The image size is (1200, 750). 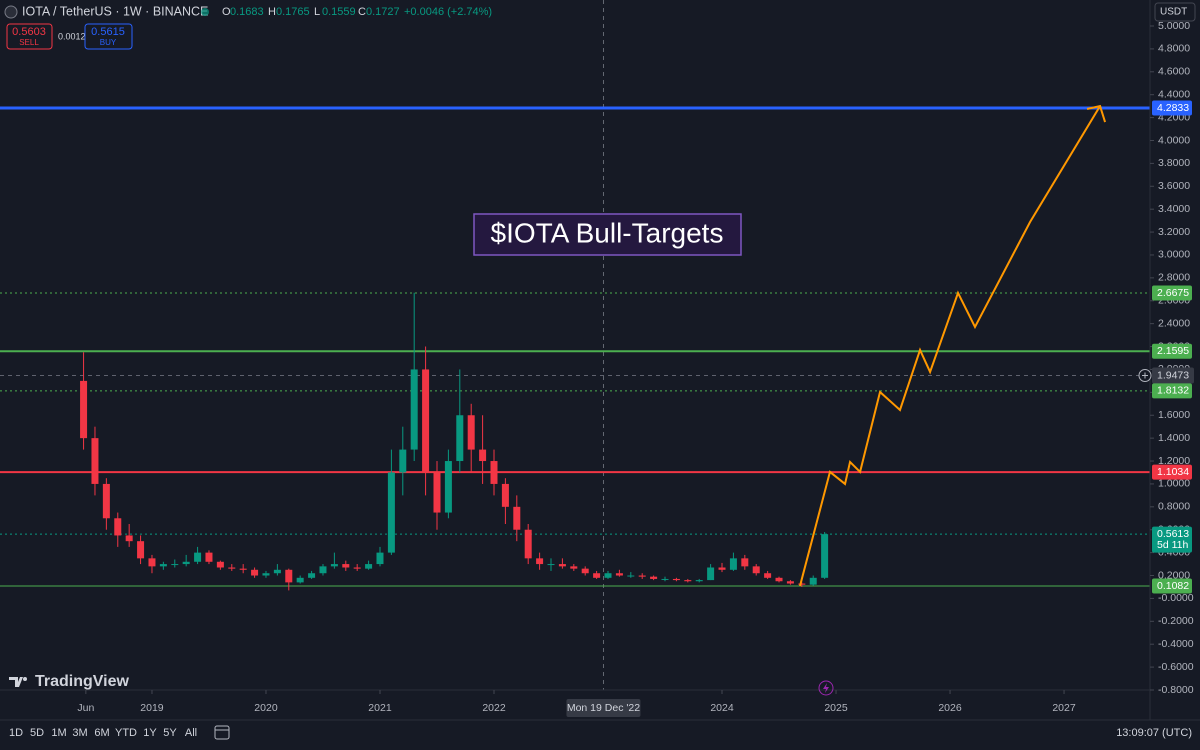 I want to click on level-label: 0.5613, so click(x=1173, y=534).